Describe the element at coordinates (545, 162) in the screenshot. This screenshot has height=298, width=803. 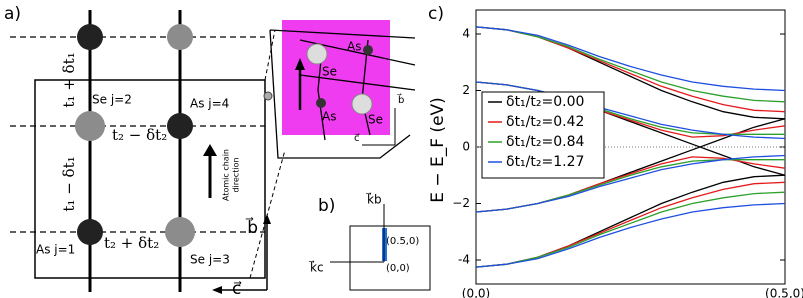
I see `legend-label: δt₁/t₂=1.27` at that location.